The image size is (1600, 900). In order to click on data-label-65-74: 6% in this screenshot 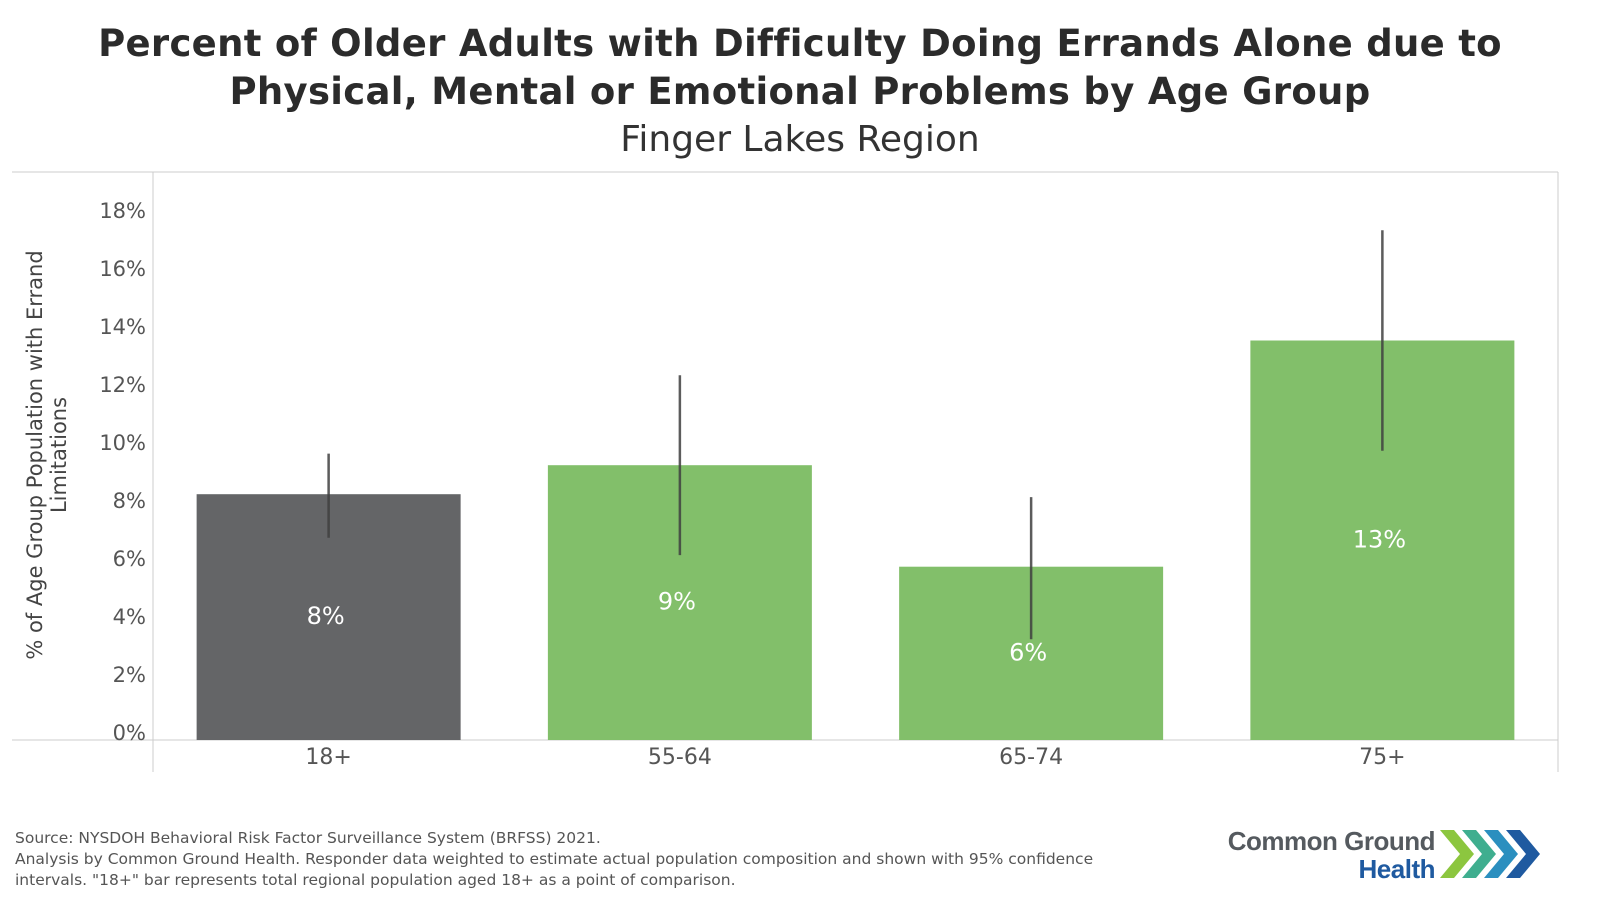, I will do `click(1028, 652)`.